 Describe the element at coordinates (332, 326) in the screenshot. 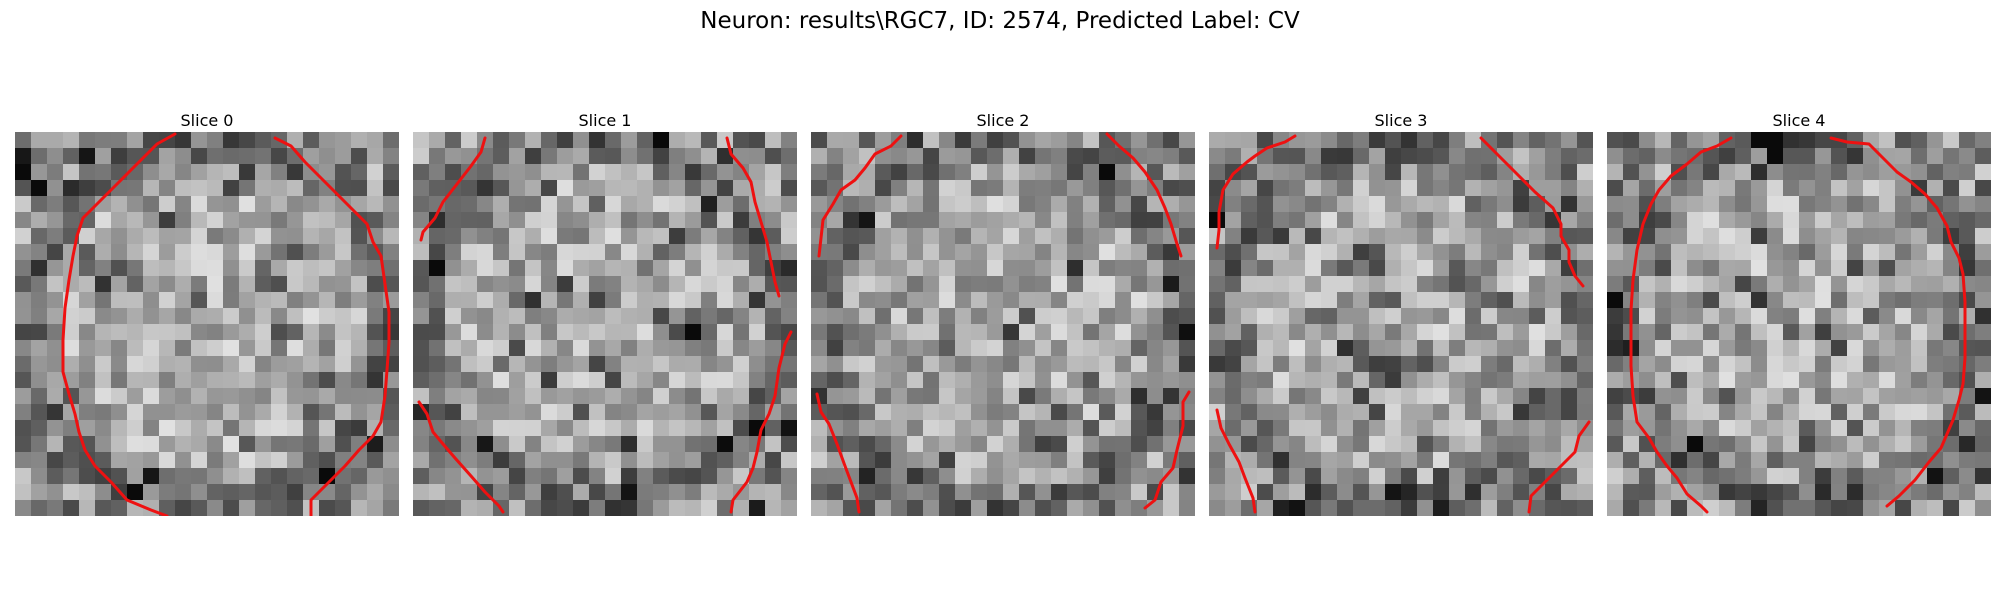

I see `segmentation-contour-0b` at that location.